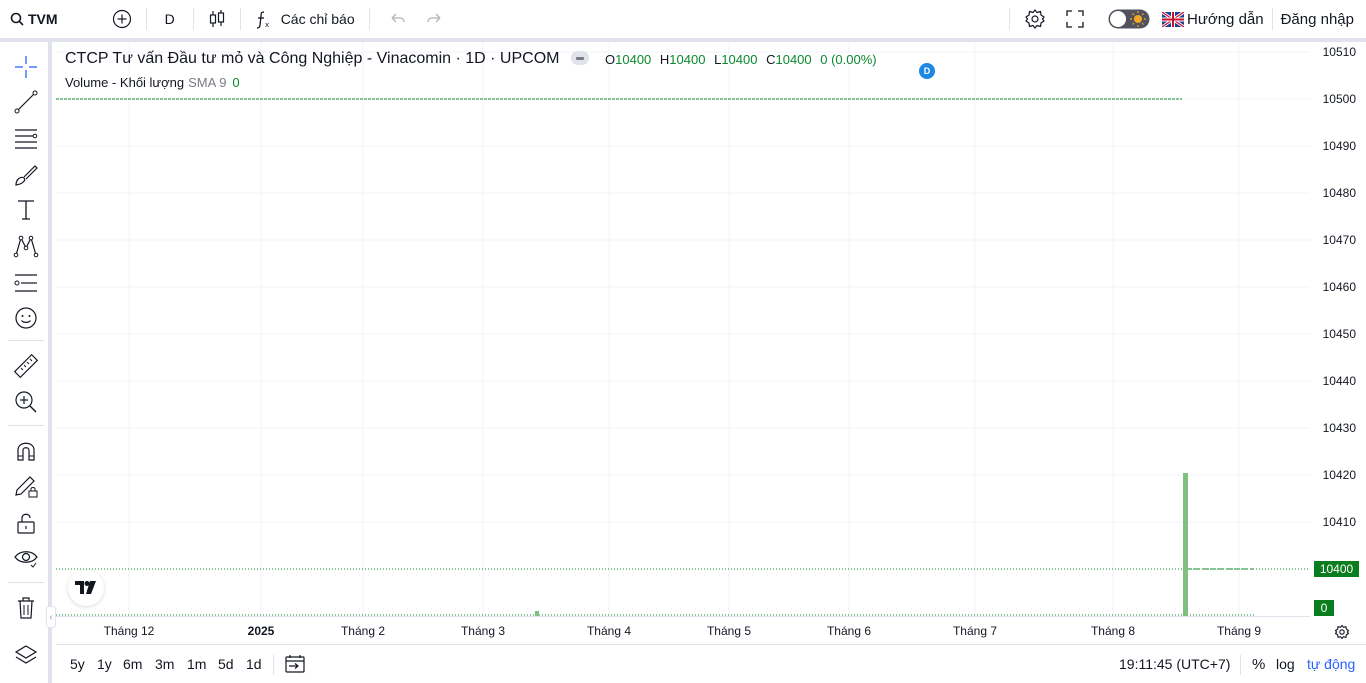  I want to click on undo-button, so click(397, 19).